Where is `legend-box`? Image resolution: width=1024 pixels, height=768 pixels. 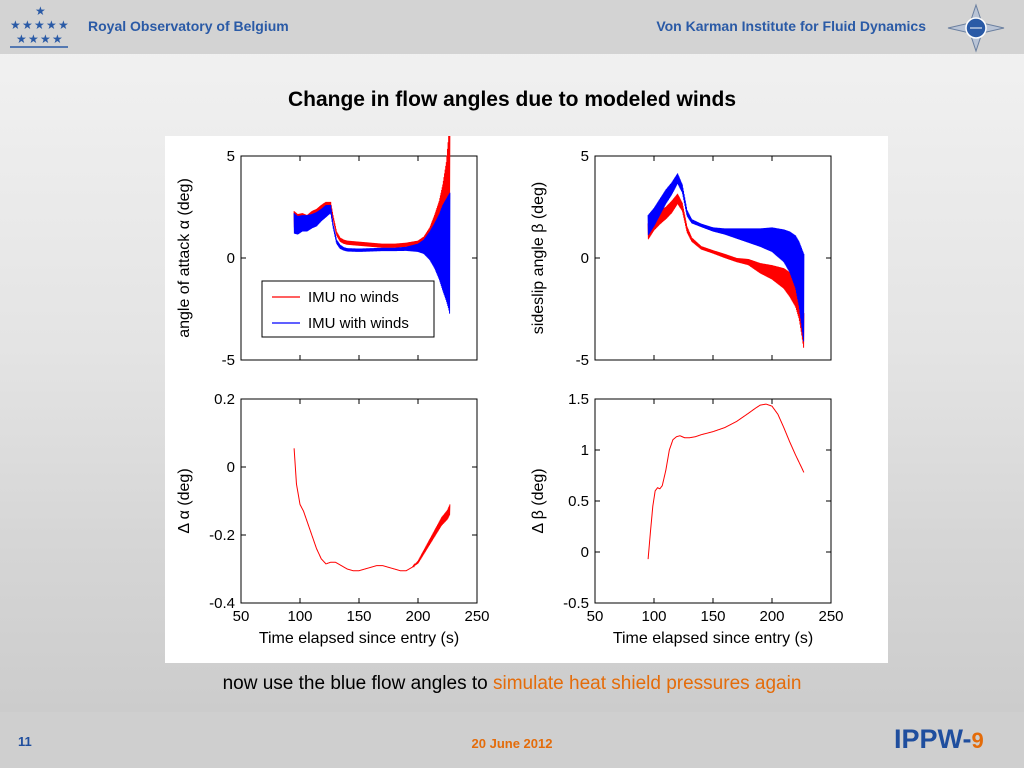 legend-box is located at coordinates (348, 309).